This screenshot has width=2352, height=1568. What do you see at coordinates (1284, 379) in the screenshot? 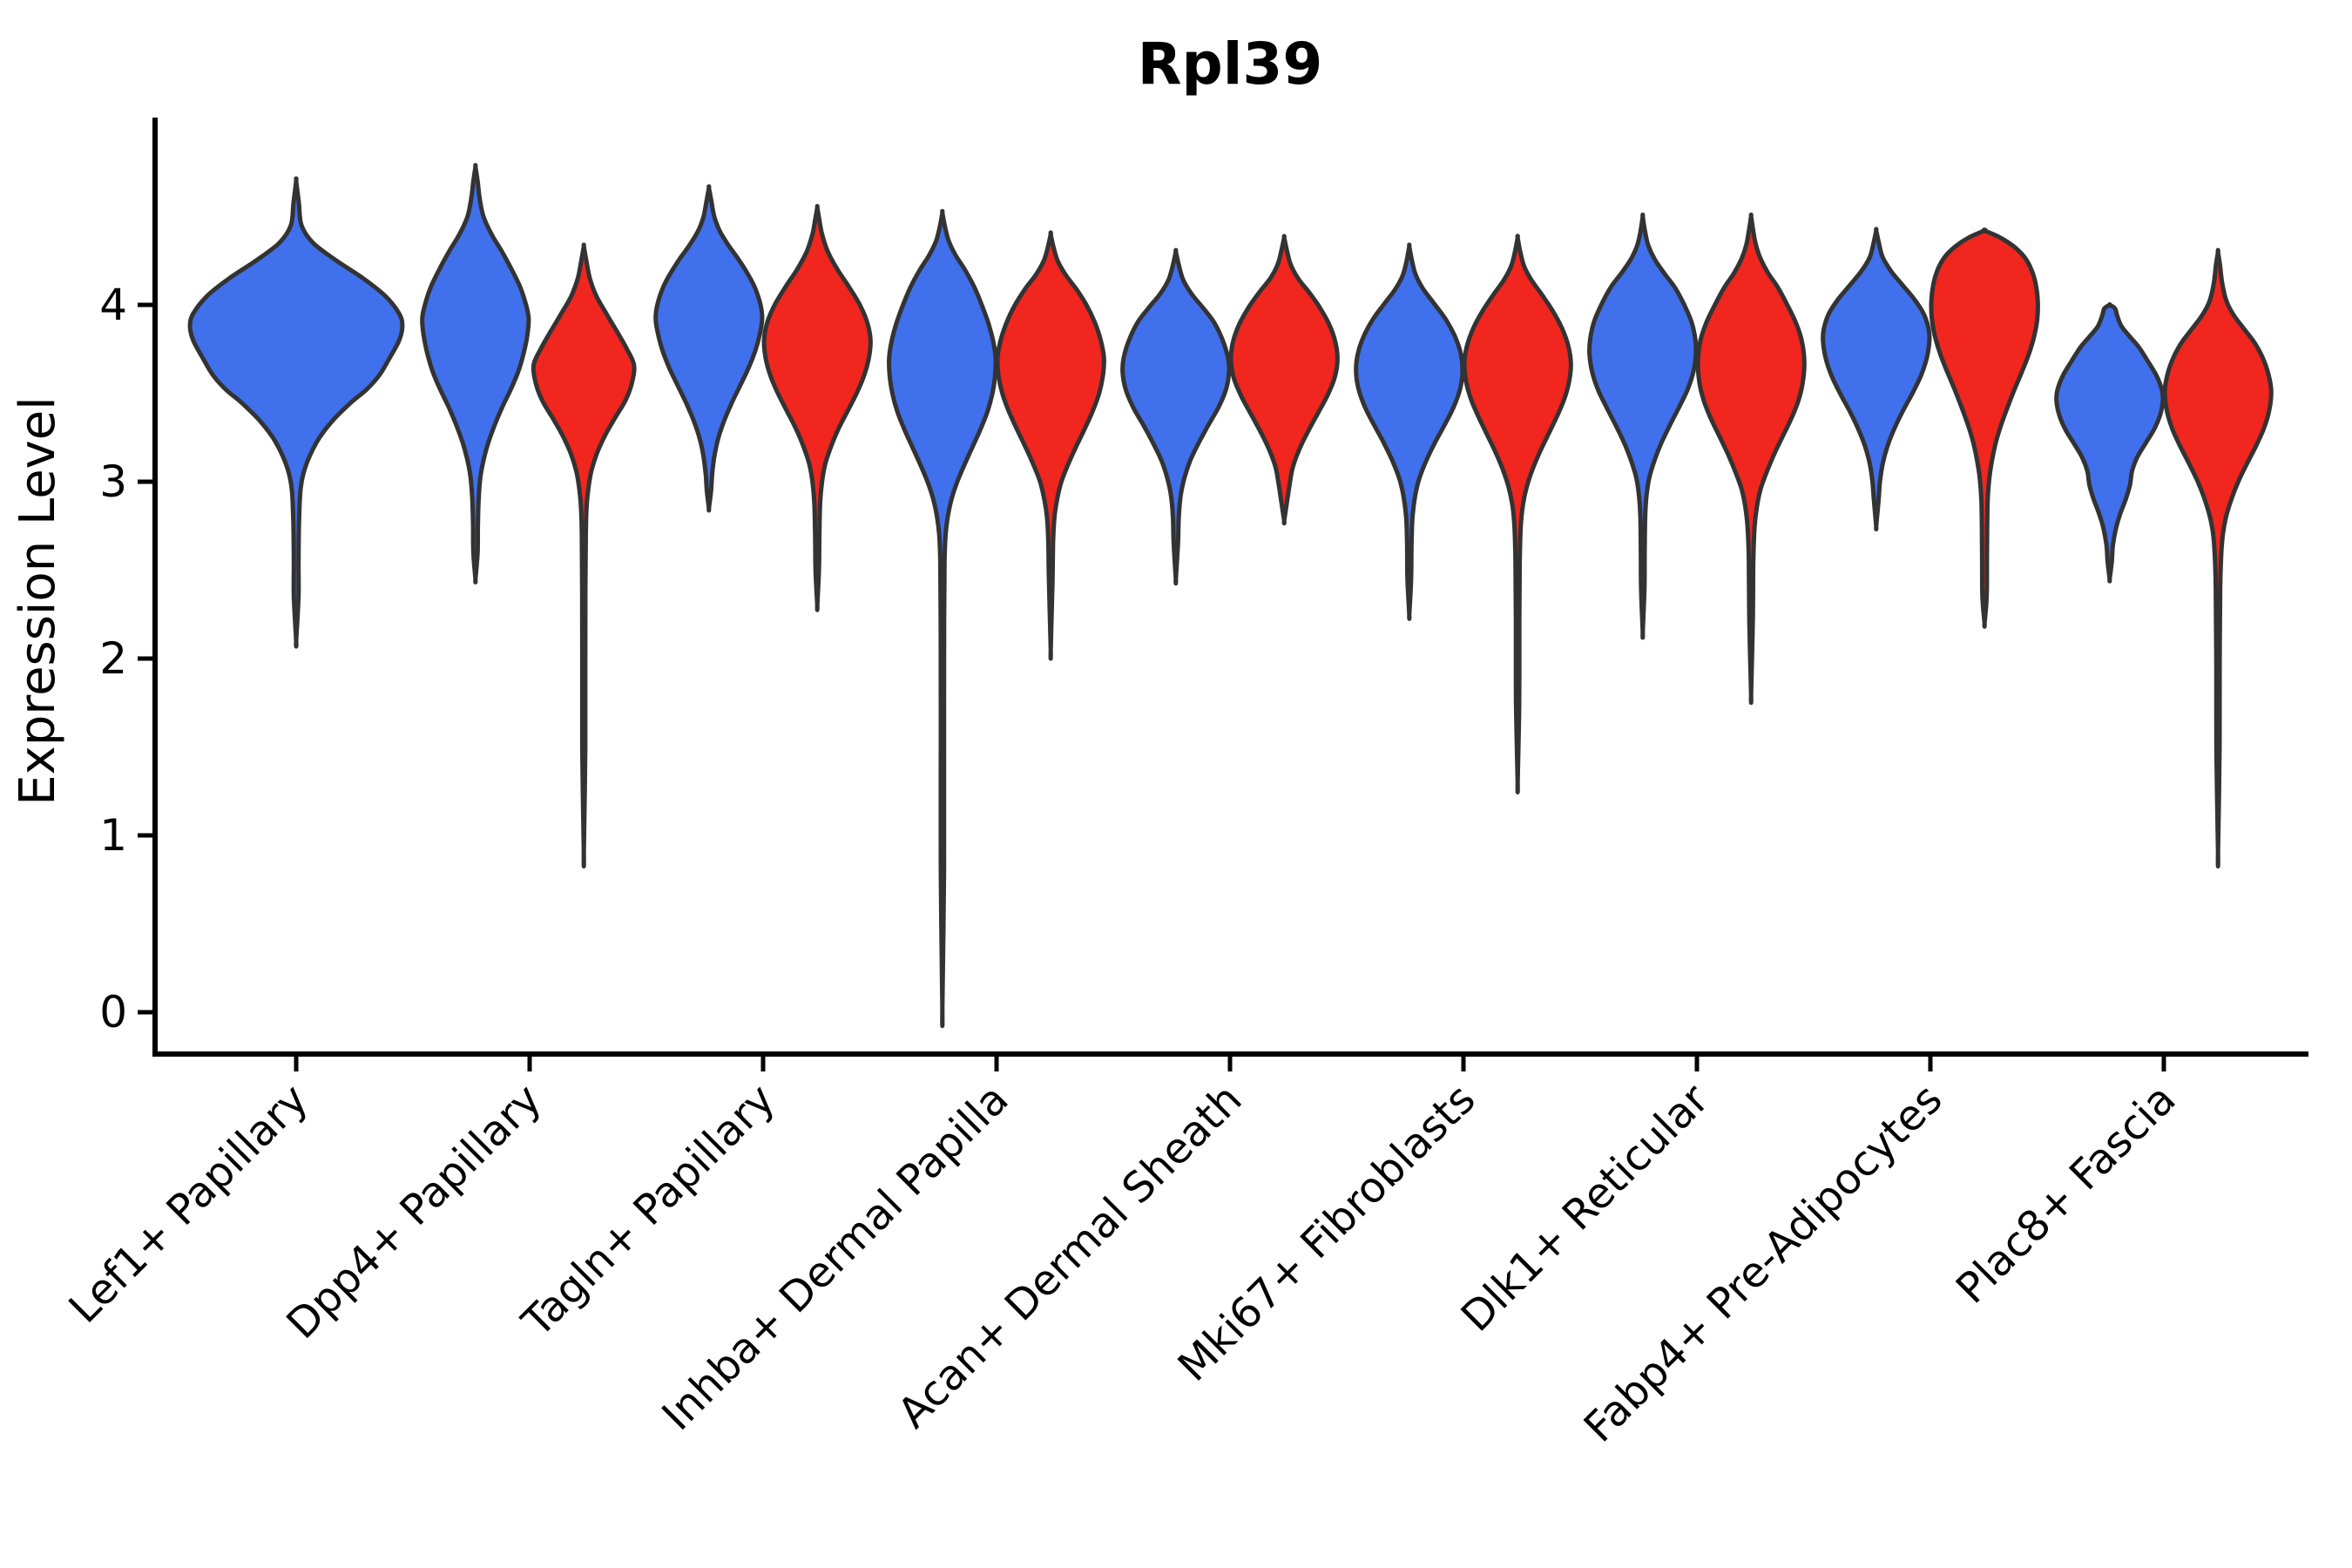
I see `violin-acan-dermal-sheath-red: Acan+ Dermal Sheath` at bounding box center [1284, 379].